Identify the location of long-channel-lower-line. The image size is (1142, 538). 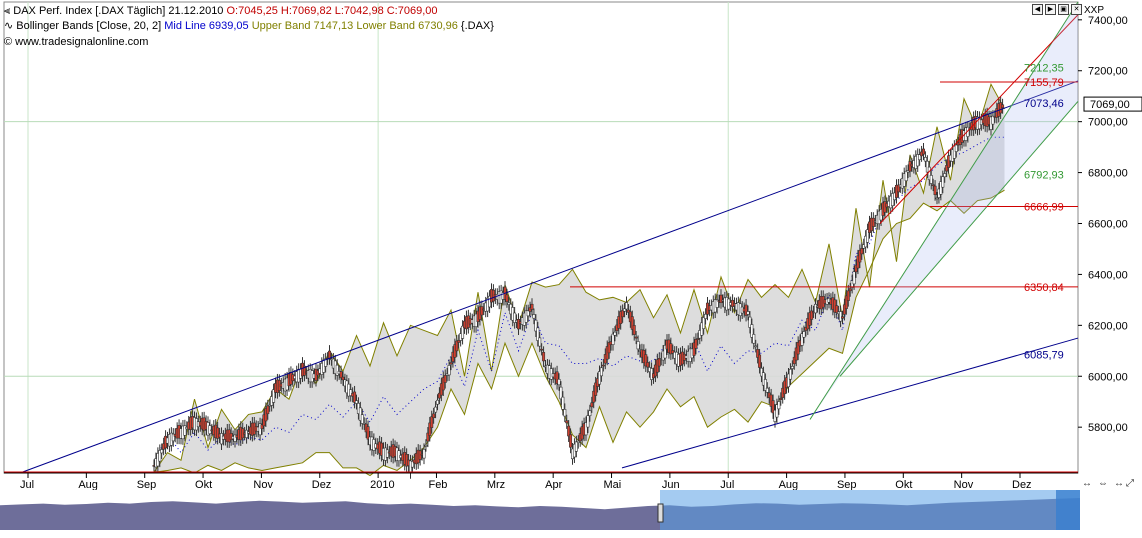
(850, 403).